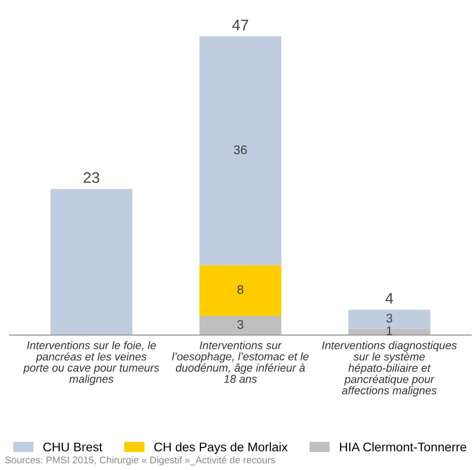 The height and width of the screenshot is (470, 476). What do you see at coordinates (240, 25) in the screenshot?
I see `total-label: 47` at bounding box center [240, 25].